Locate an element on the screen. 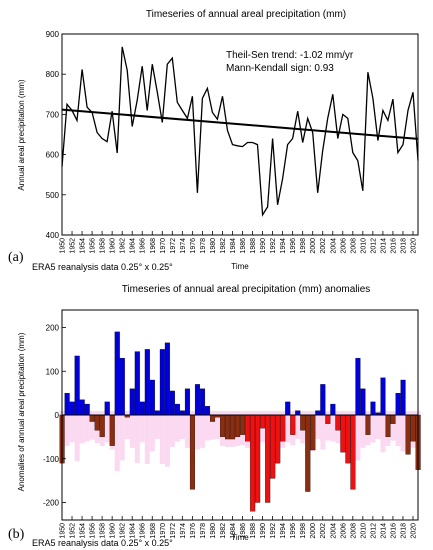 This screenshot has height=550, width=433. panel-a-x-tick-label: 1952 is located at coordinates (73, 246).